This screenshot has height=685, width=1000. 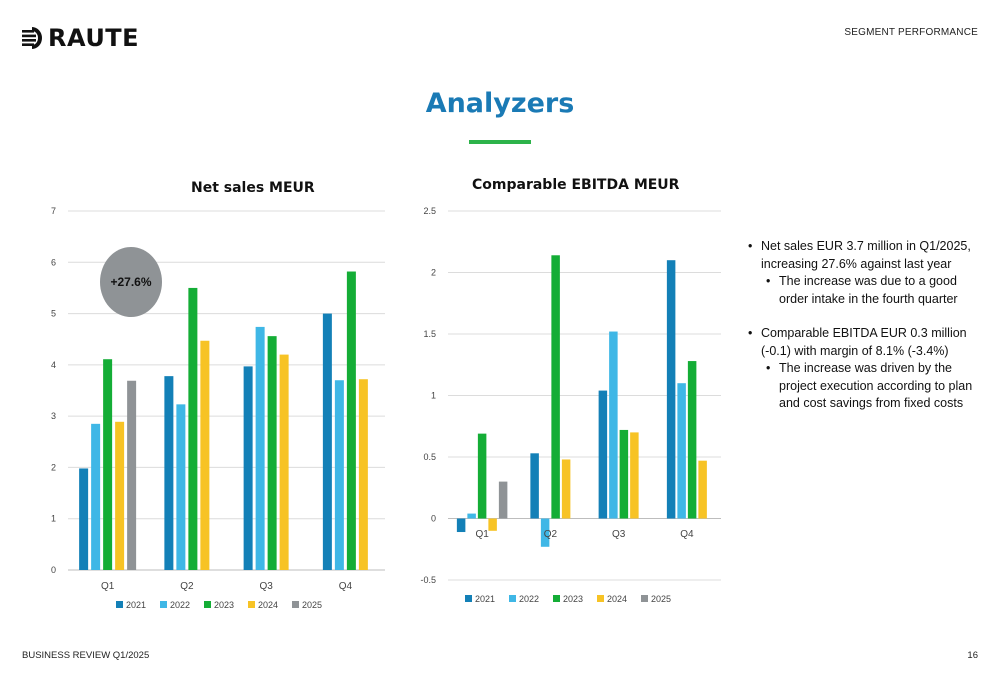 What do you see at coordinates (429, 211) in the screenshot?
I see `y-tick-label: 2.5` at bounding box center [429, 211].